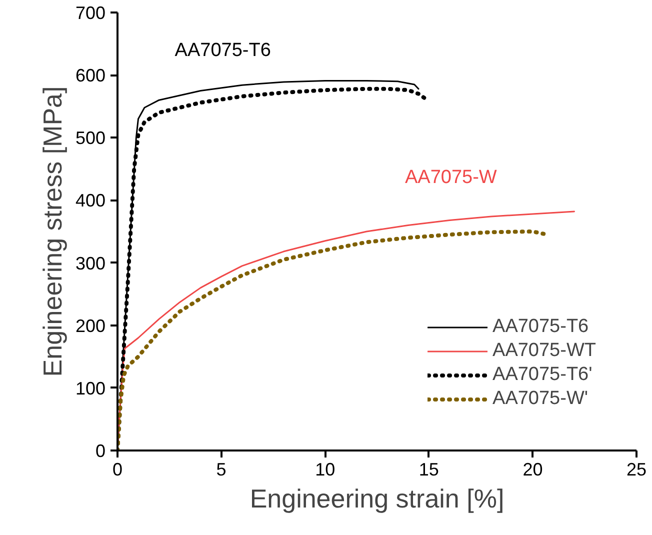 This screenshot has width=652, height=535. What do you see at coordinates (90, 263) in the screenshot?
I see `y-tick-label: 300` at bounding box center [90, 263].